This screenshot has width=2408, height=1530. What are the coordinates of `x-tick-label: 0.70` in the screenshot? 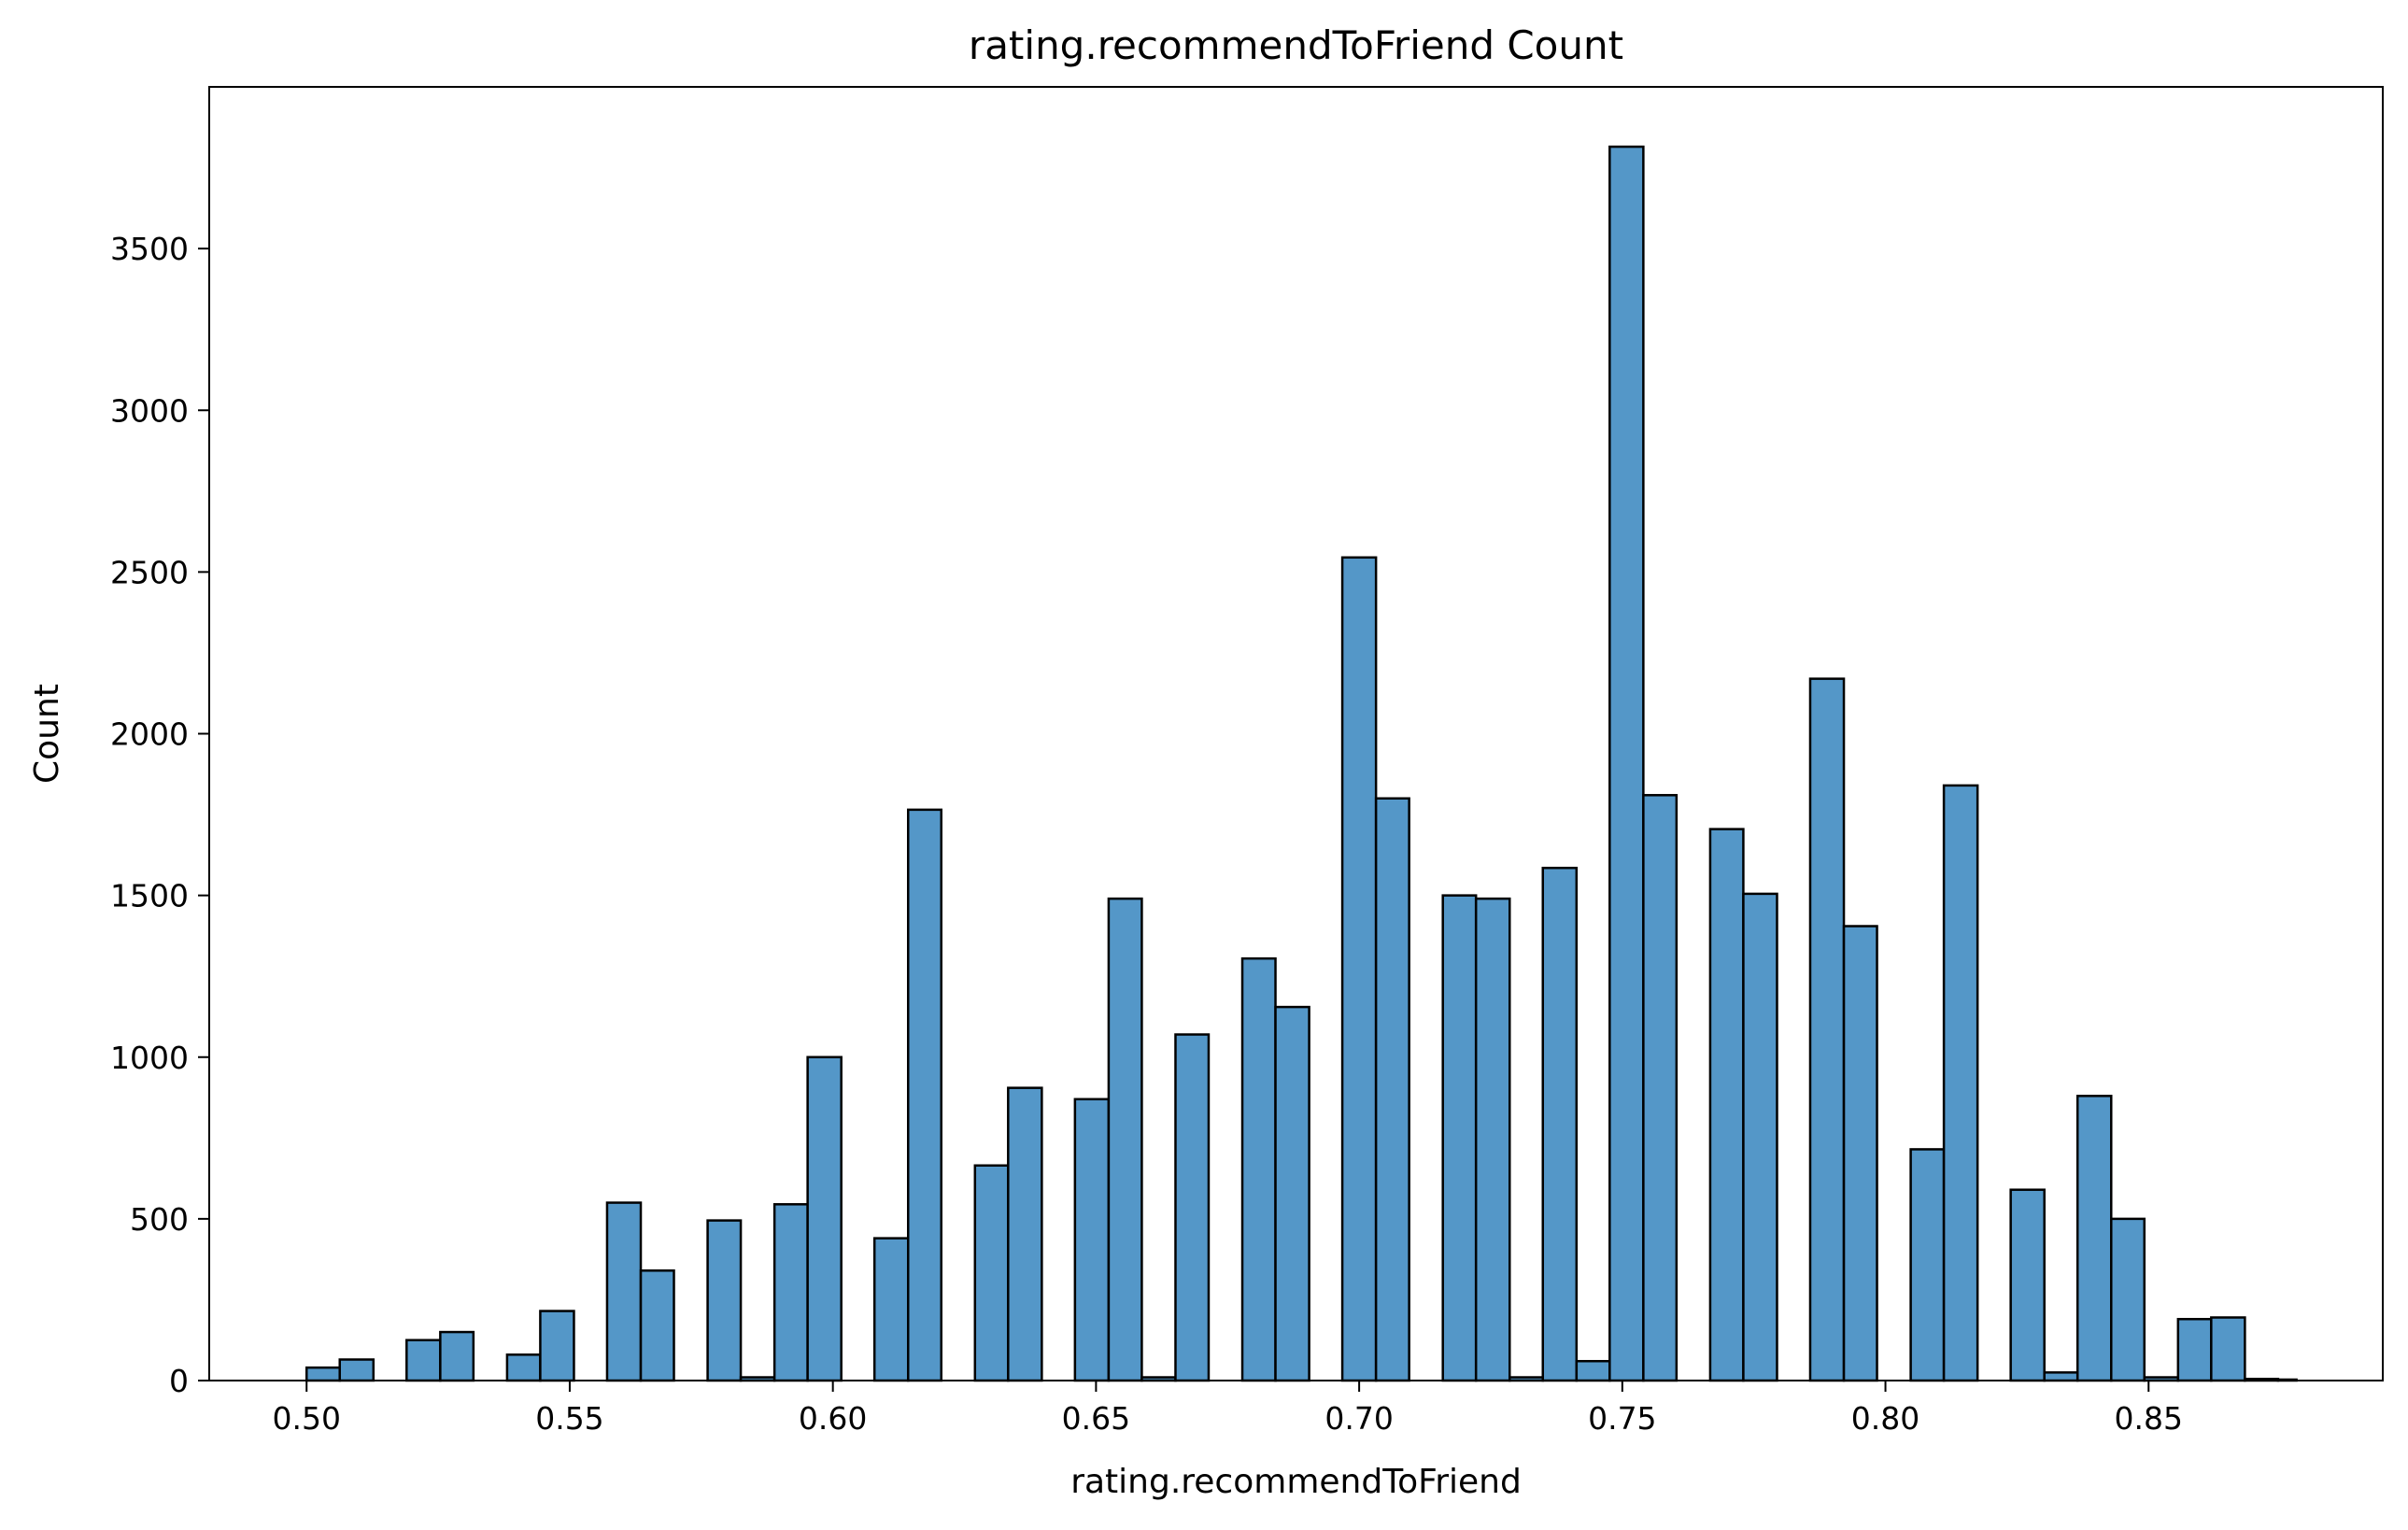 It's located at (1358, 1418).